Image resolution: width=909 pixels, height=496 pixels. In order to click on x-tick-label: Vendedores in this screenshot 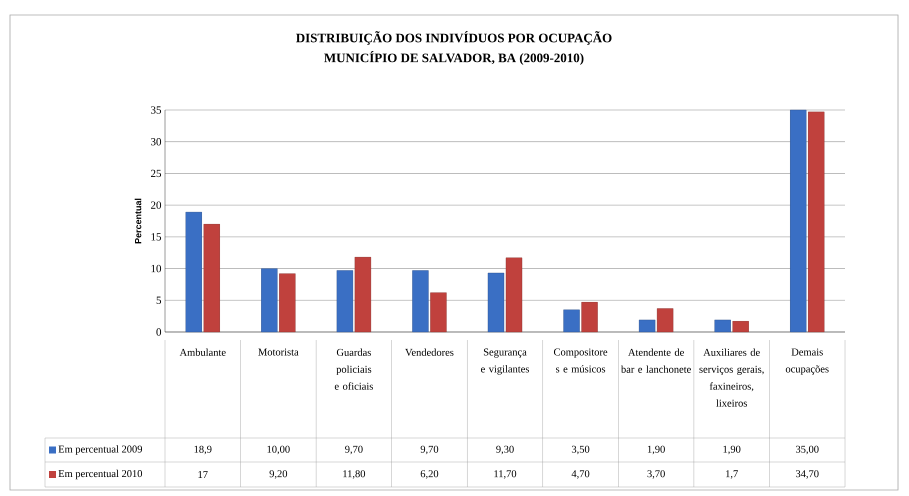, I will do `click(429, 352)`.